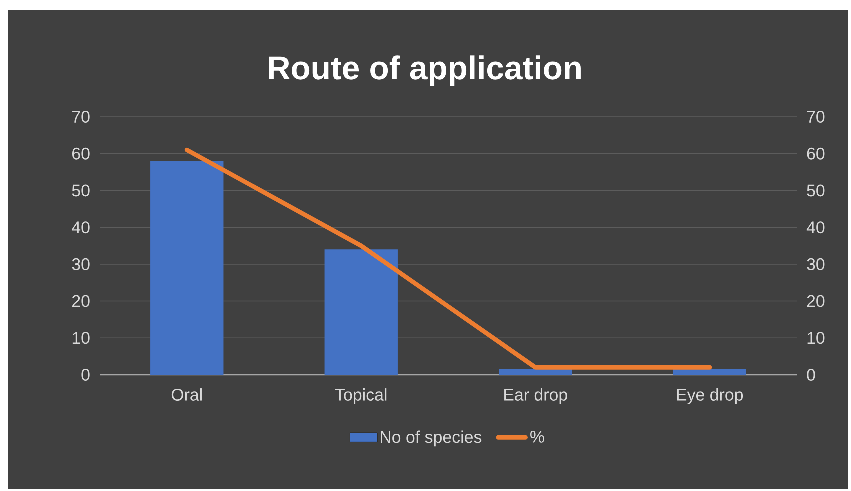 The width and height of the screenshot is (851, 491). Describe the element at coordinates (816, 154) in the screenshot. I see `y2-tick-label: 60` at that location.